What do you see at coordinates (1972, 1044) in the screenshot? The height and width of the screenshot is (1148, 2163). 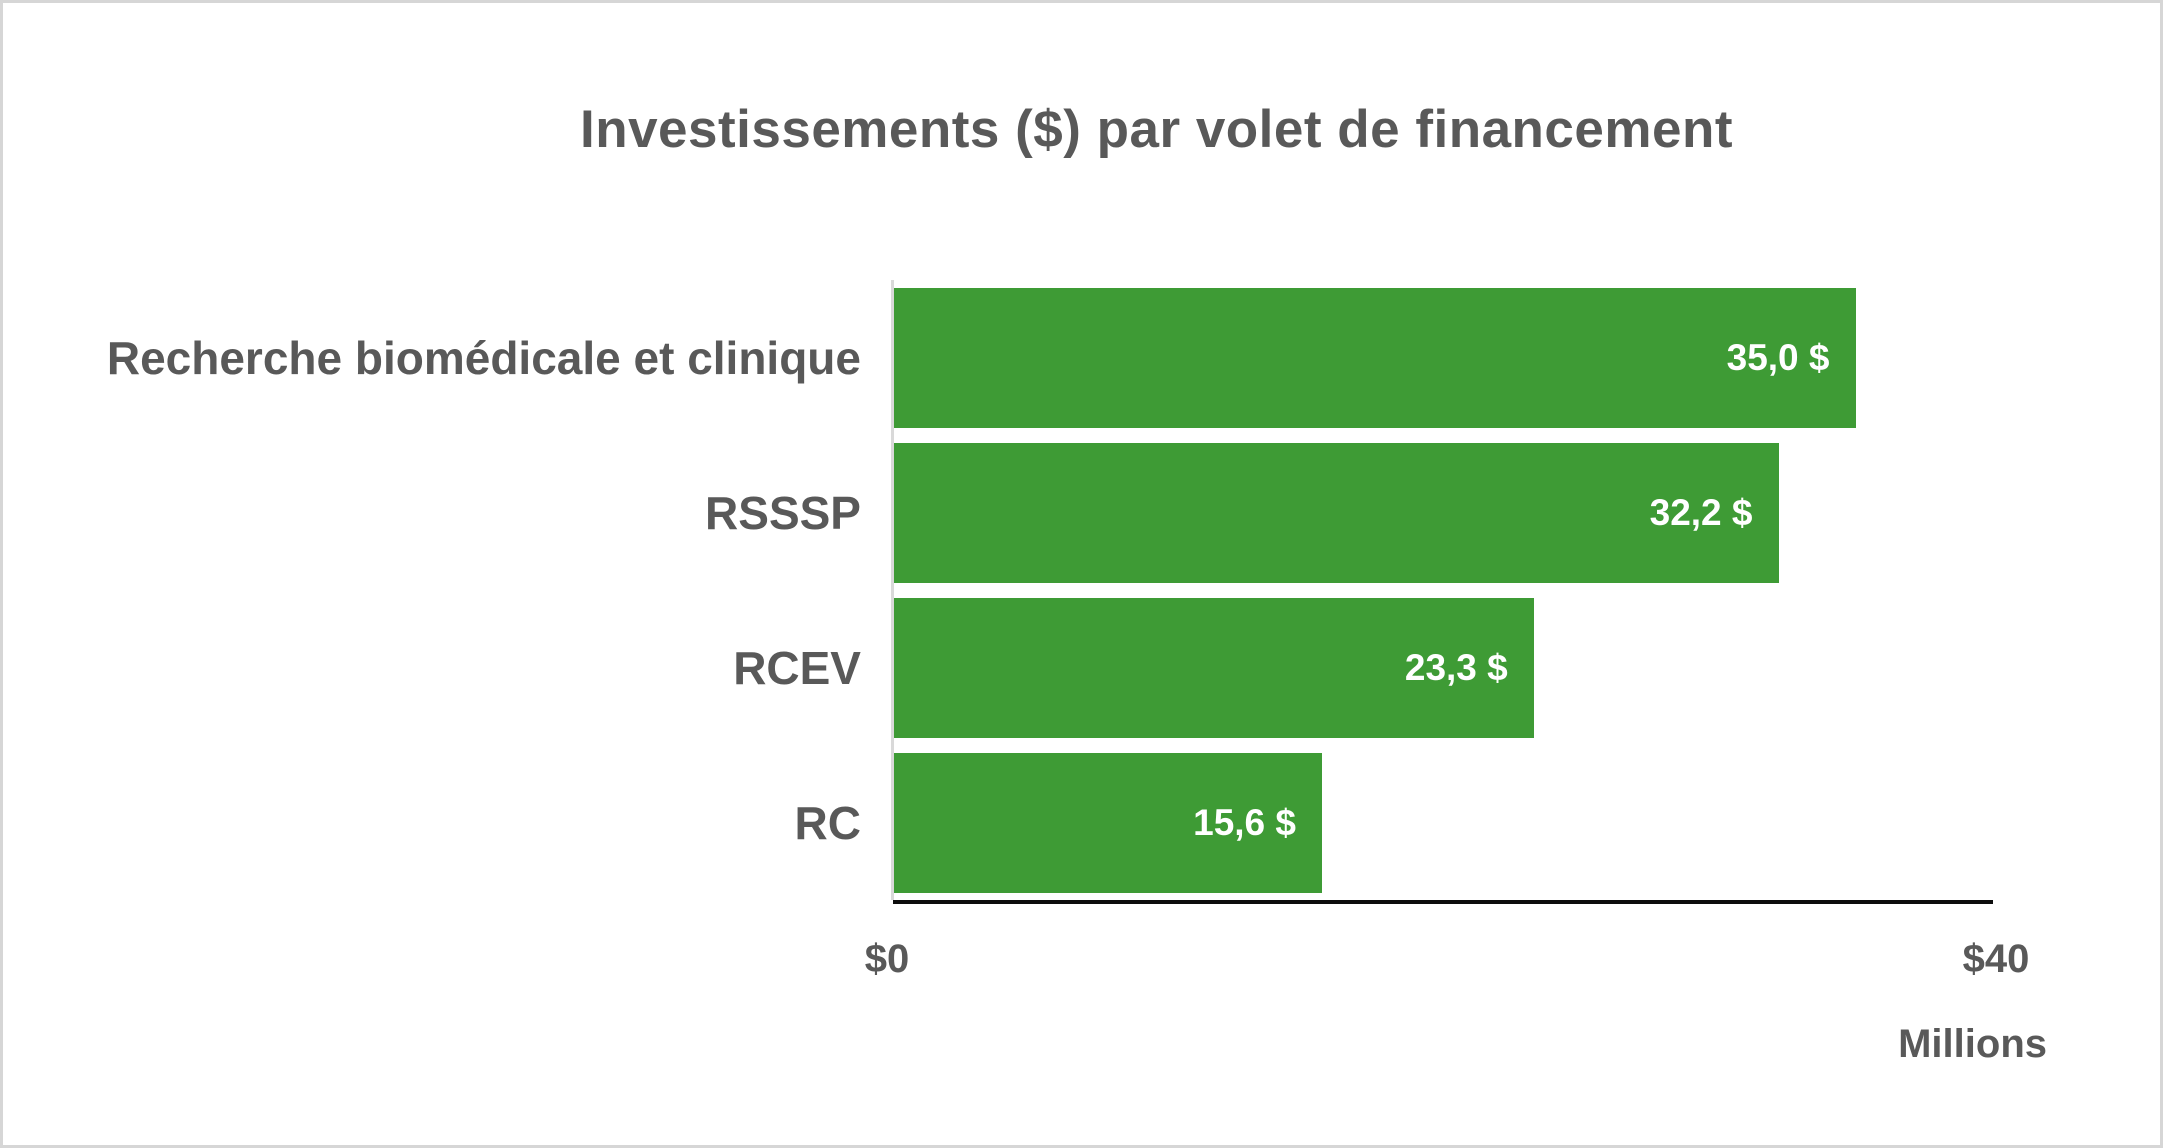 I see `axis-unit-label: Millions` at bounding box center [1972, 1044].